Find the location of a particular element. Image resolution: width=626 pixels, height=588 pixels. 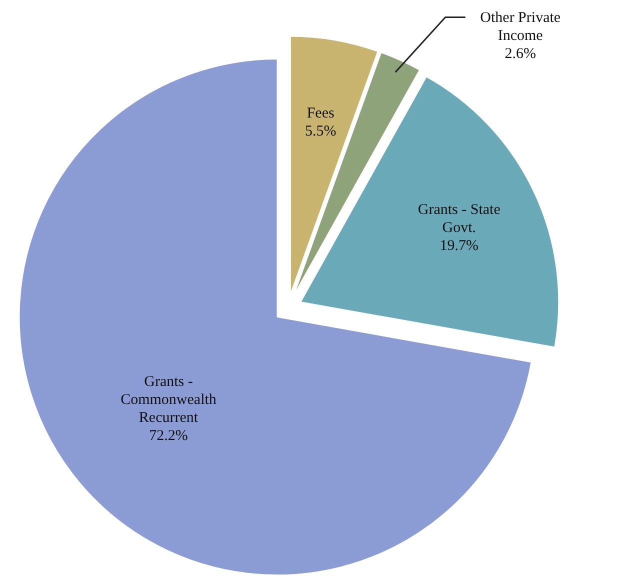

data-label: 19.7% is located at coordinates (459, 246).